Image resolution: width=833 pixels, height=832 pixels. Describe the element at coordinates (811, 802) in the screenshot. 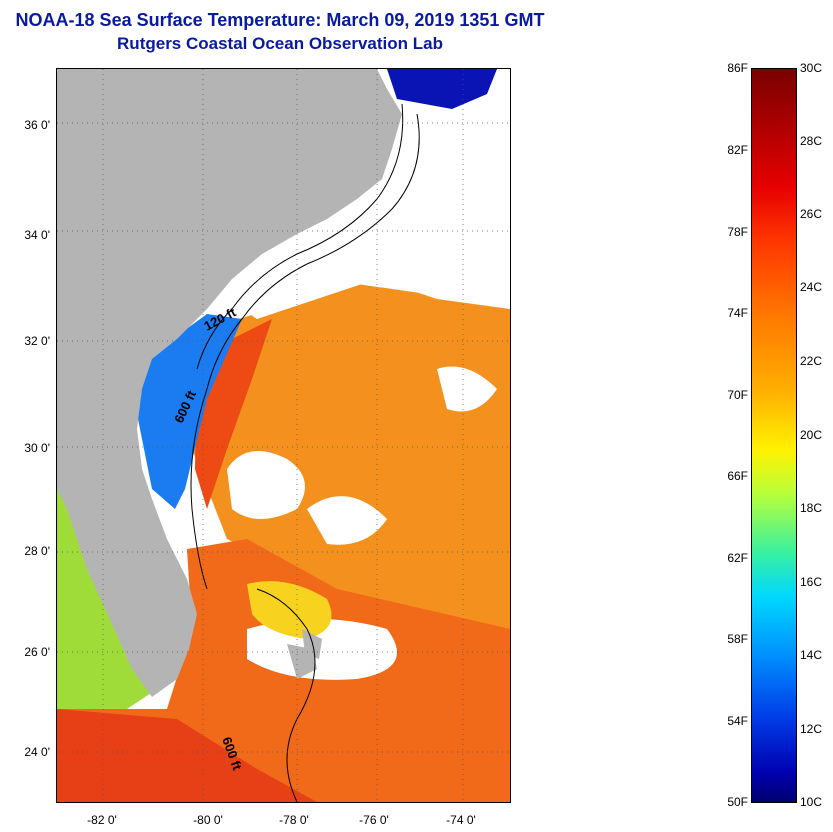

I see `colorbar-c-label: 10C` at that location.